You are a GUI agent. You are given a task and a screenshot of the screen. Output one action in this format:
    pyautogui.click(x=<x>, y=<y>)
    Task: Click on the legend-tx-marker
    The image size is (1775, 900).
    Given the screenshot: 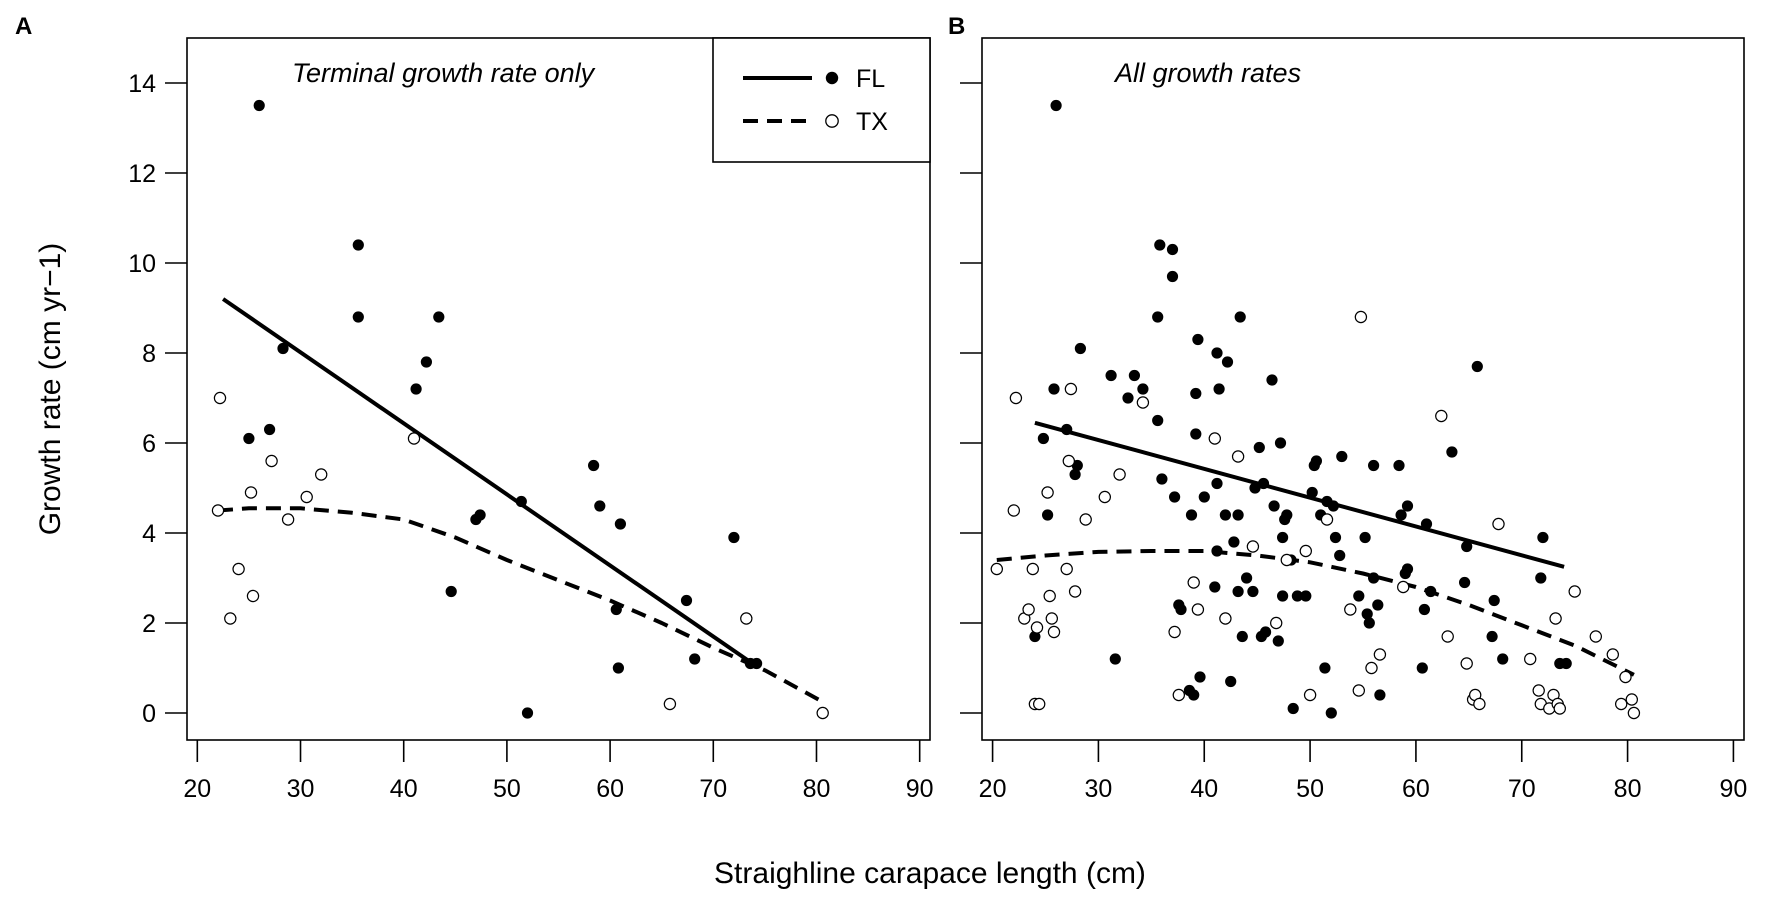 What is the action you would take?
    pyautogui.click(x=832, y=121)
    